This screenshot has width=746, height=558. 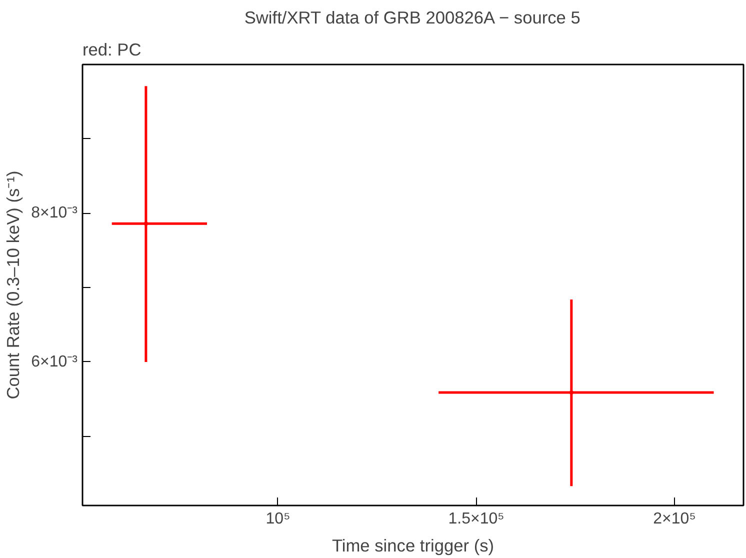 I want to click on x-tick-label: 10⁵, so click(x=278, y=519).